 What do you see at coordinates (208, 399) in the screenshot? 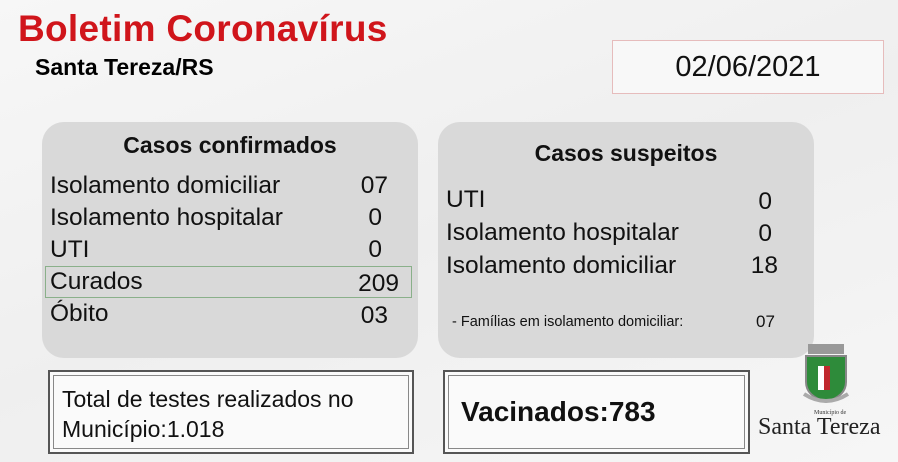
I see `tests-line1: Total de testes realizados no` at bounding box center [208, 399].